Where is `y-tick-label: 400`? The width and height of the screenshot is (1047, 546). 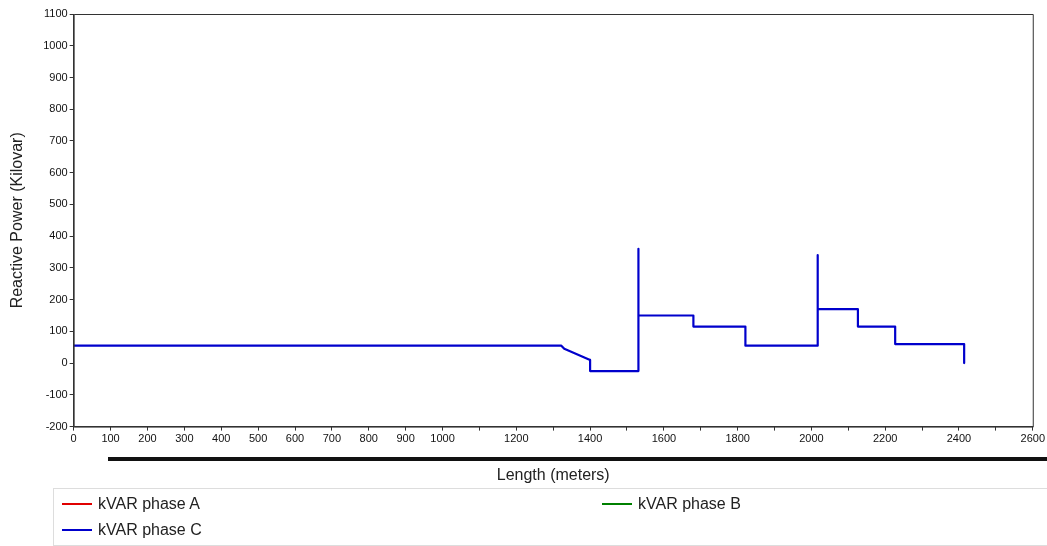 y-tick-label: 400 is located at coordinates (58, 235).